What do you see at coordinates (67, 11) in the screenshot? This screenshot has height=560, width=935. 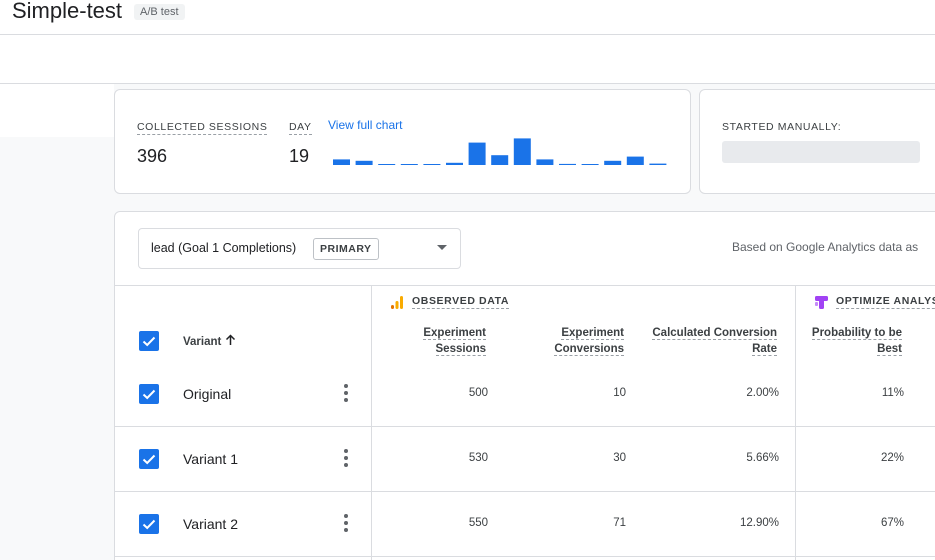 I see `experiment-title: Simple-test` at bounding box center [67, 11].